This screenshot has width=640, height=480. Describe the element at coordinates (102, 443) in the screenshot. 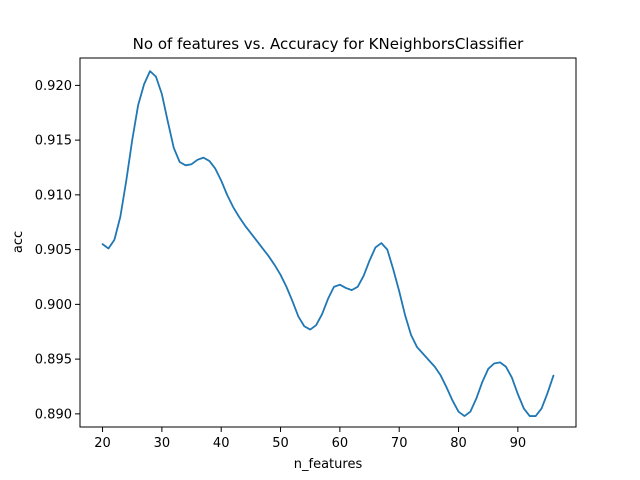

I see `x-tick-label: 20` at that location.